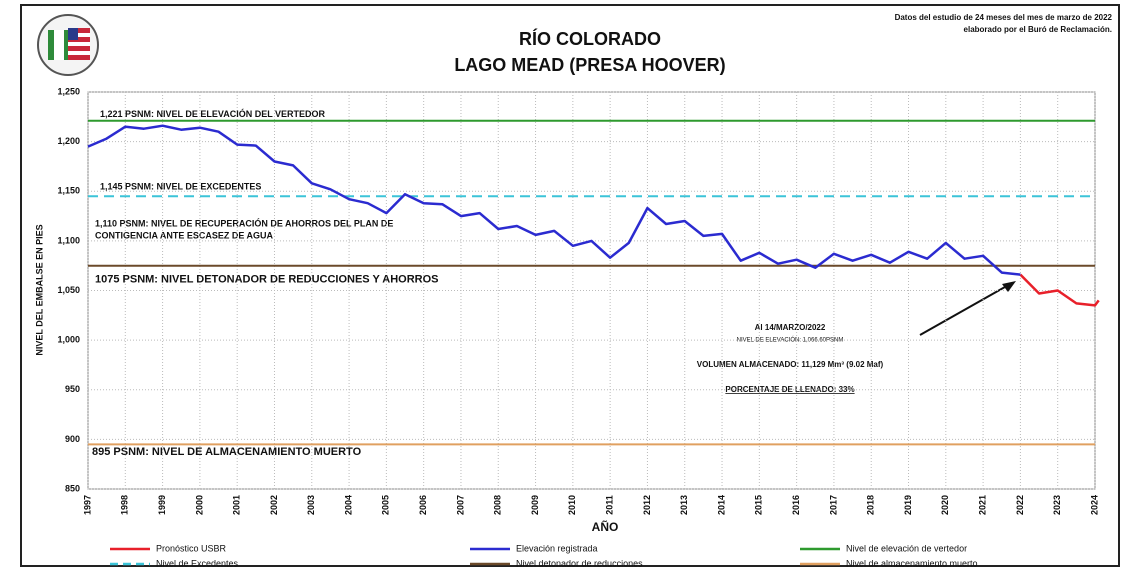 The width and height of the screenshot is (1135, 572). I want to click on callout-text: Al 14/MARZO/2022, so click(790, 327).